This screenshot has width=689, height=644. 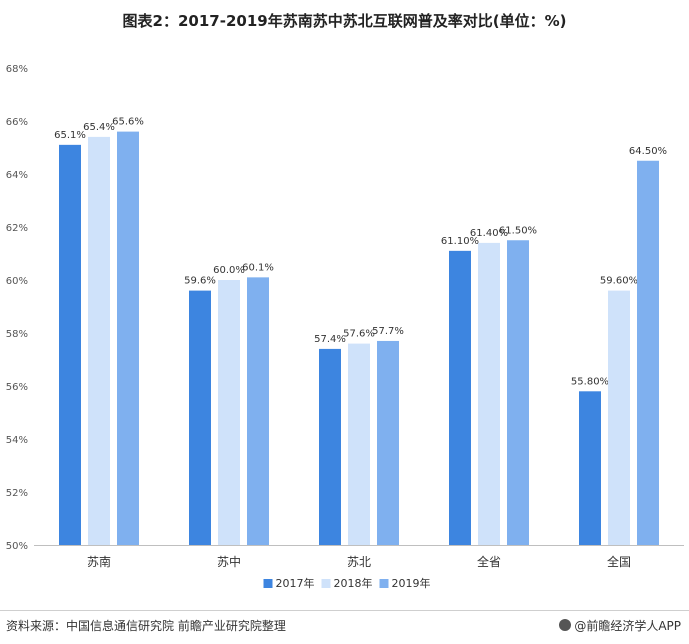 I want to click on x-tick-label: 全省, so click(x=489, y=561).